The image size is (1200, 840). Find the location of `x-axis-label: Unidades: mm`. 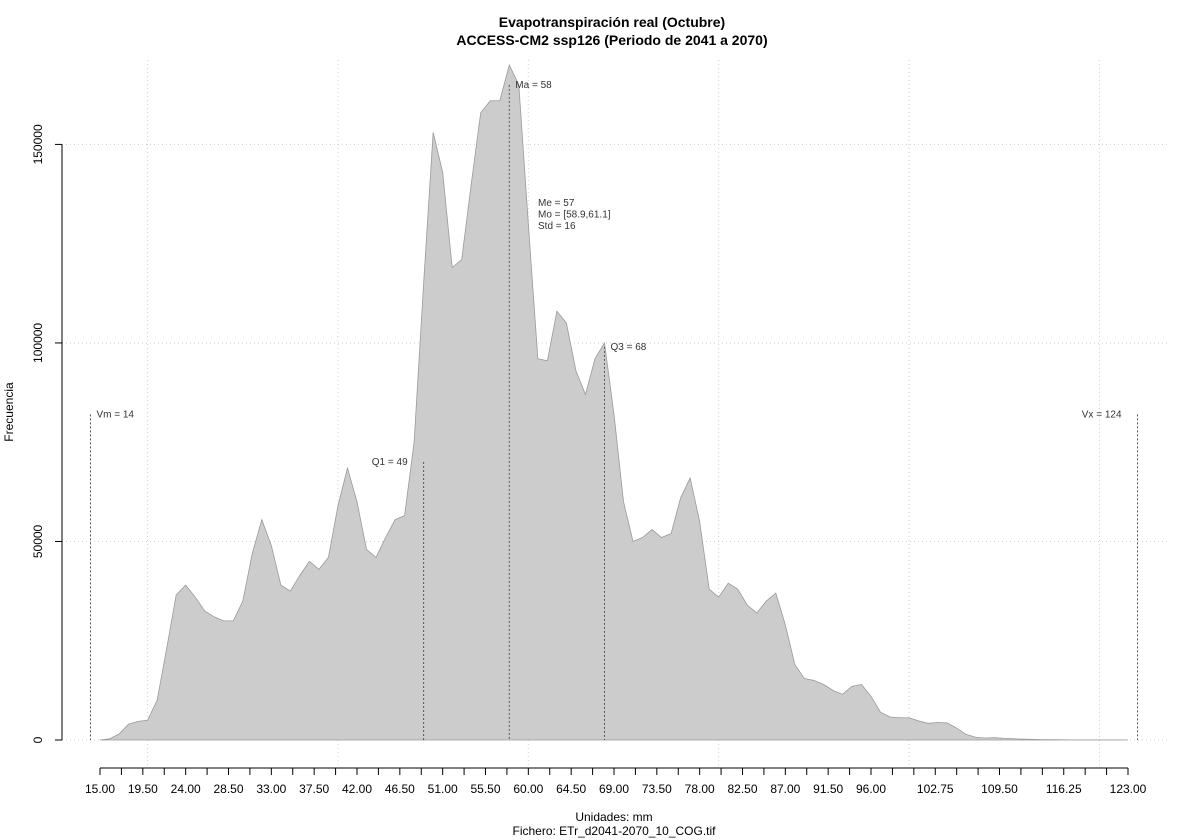

x-axis-label: Unidades: mm is located at coordinates (613, 817).